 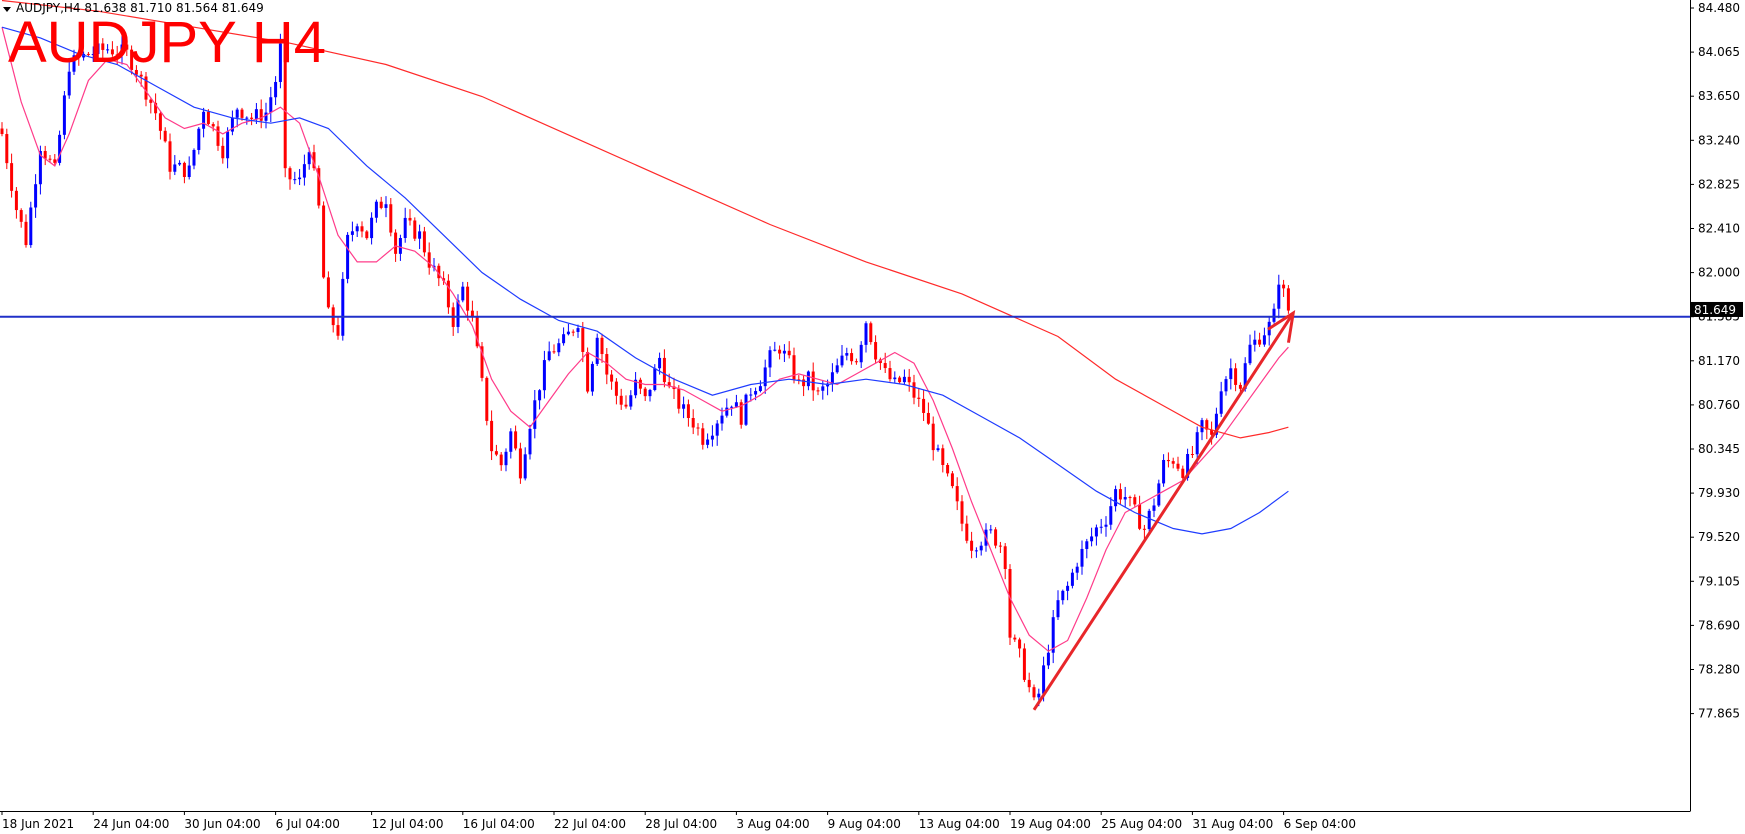 I want to click on price-tag-bg, so click(x=1717, y=309).